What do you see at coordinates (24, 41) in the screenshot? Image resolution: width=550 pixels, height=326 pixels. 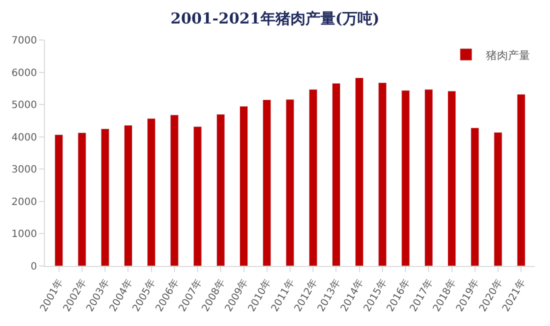 I see `y-tick-label: 7000` at bounding box center [24, 41].